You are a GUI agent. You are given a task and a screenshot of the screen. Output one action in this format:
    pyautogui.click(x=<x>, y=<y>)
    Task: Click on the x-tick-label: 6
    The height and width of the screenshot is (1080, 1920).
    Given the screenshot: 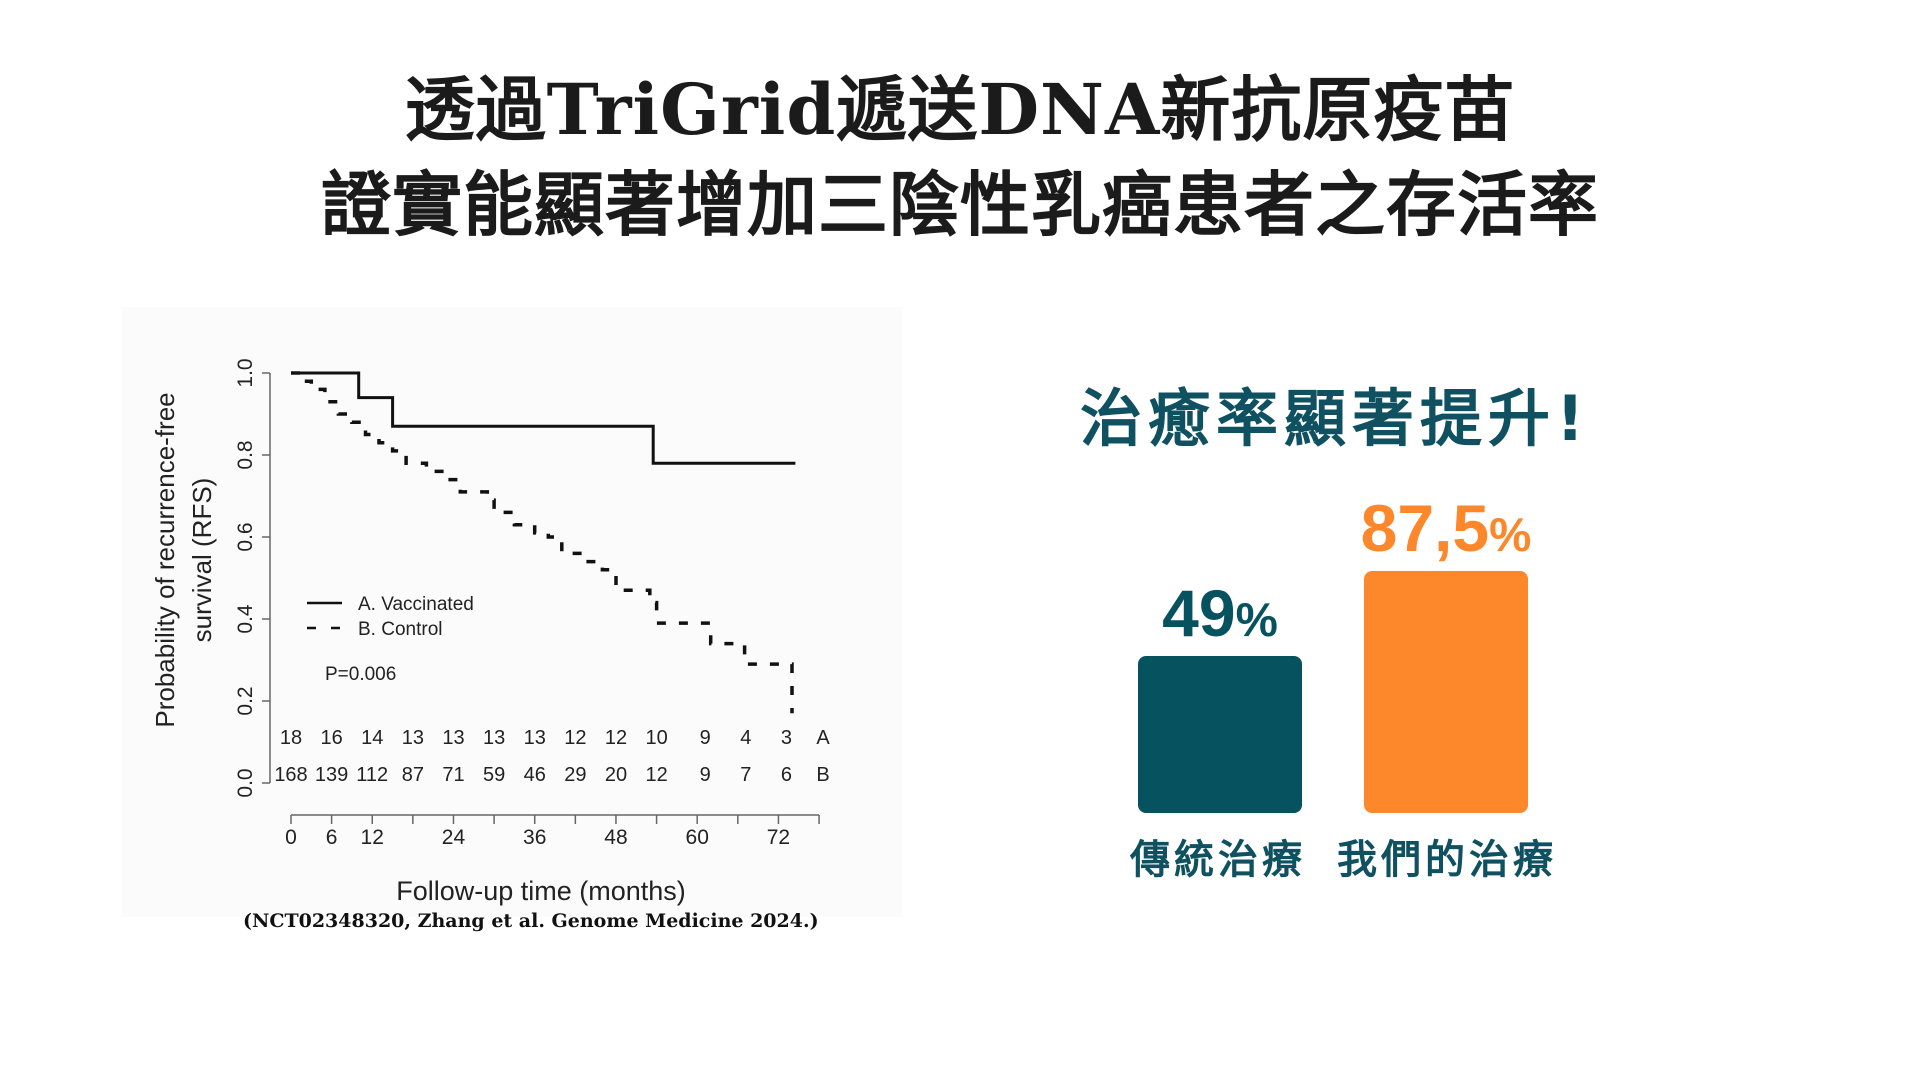 What is the action you would take?
    pyautogui.click(x=332, y=837)
    